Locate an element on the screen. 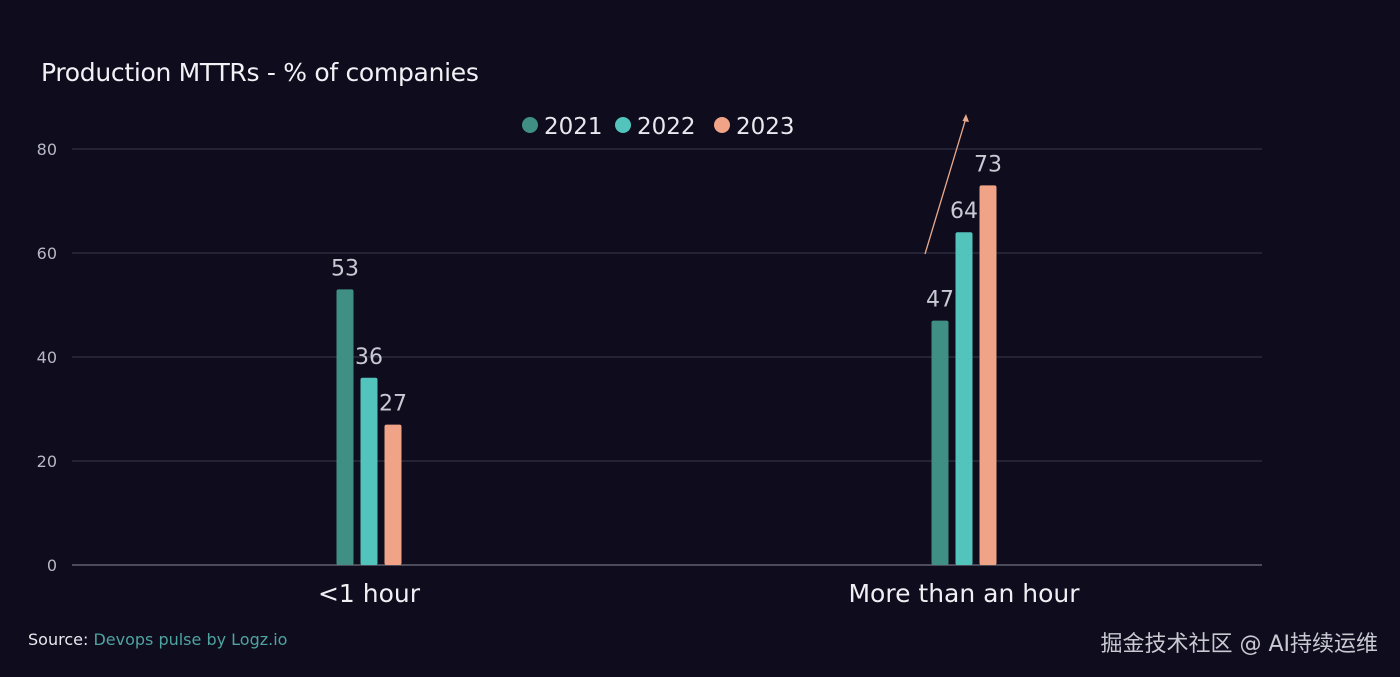  watermark: 掘金技术社区 @ AI持续运维 is located at coordinates (1239, 644).